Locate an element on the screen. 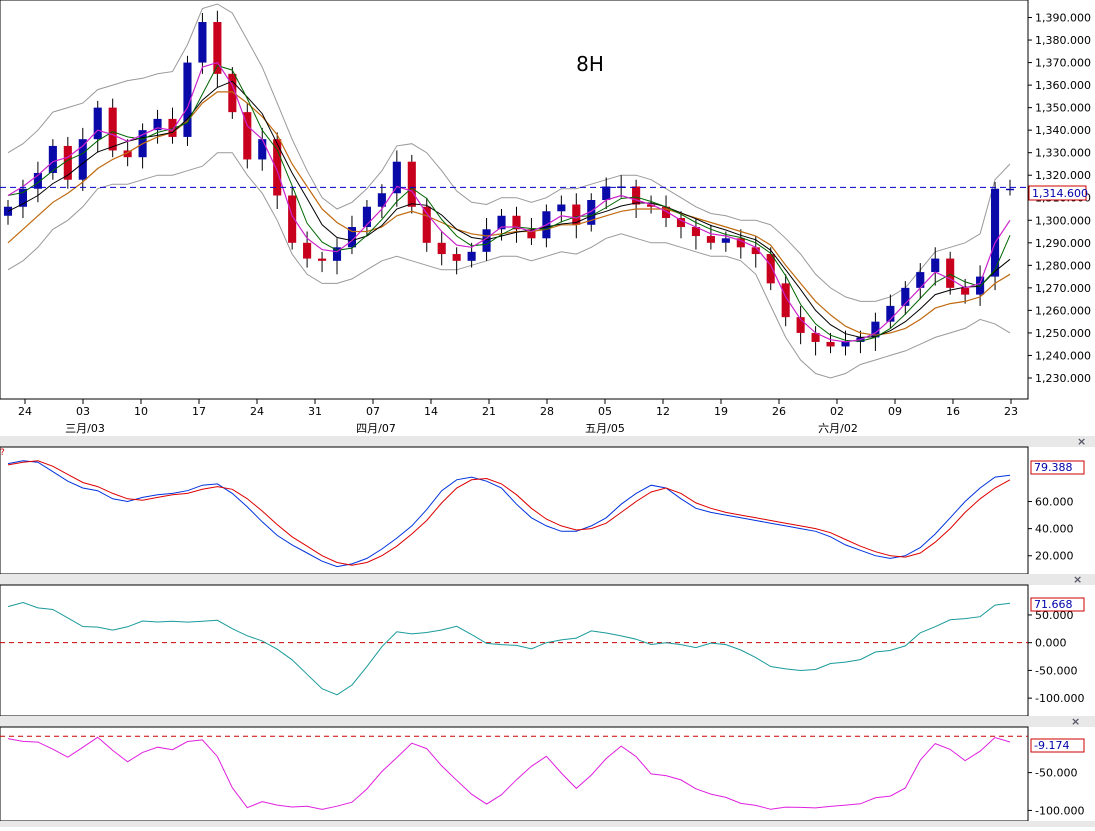  cci-value-label: 71.668 is located at coordinates (1057, 604).